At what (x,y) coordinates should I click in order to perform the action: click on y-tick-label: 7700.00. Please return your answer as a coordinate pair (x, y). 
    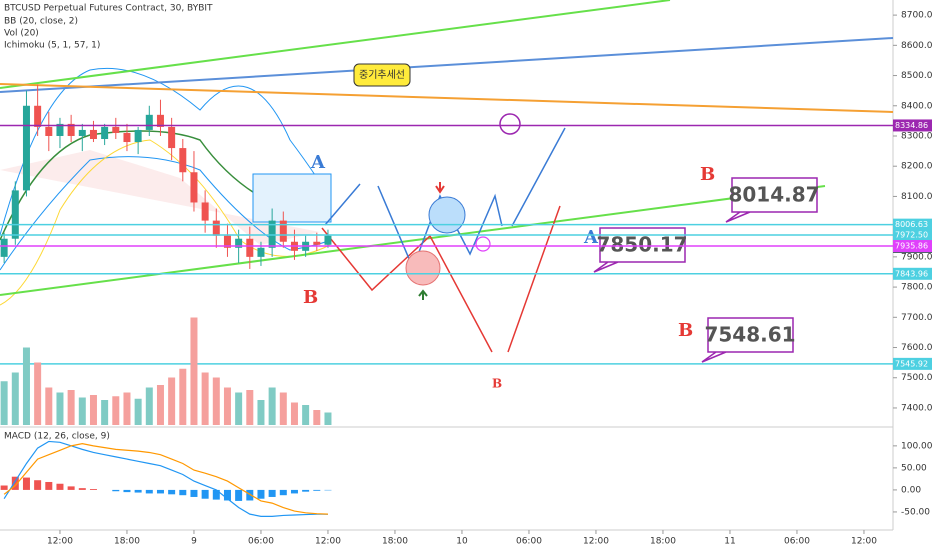
    Looking at the image, I should click on (916, 318).